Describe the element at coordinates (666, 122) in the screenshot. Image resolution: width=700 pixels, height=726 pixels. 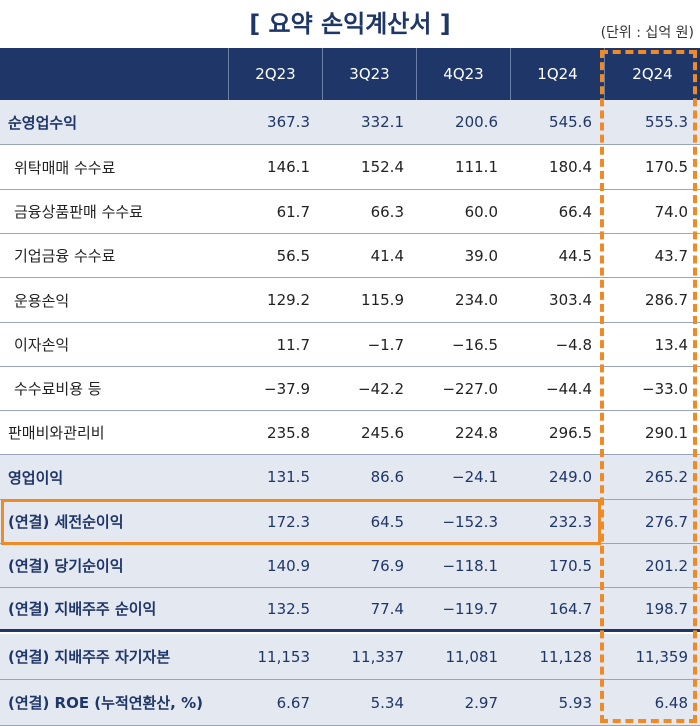
I see `cell-value: 555.3` at that location.